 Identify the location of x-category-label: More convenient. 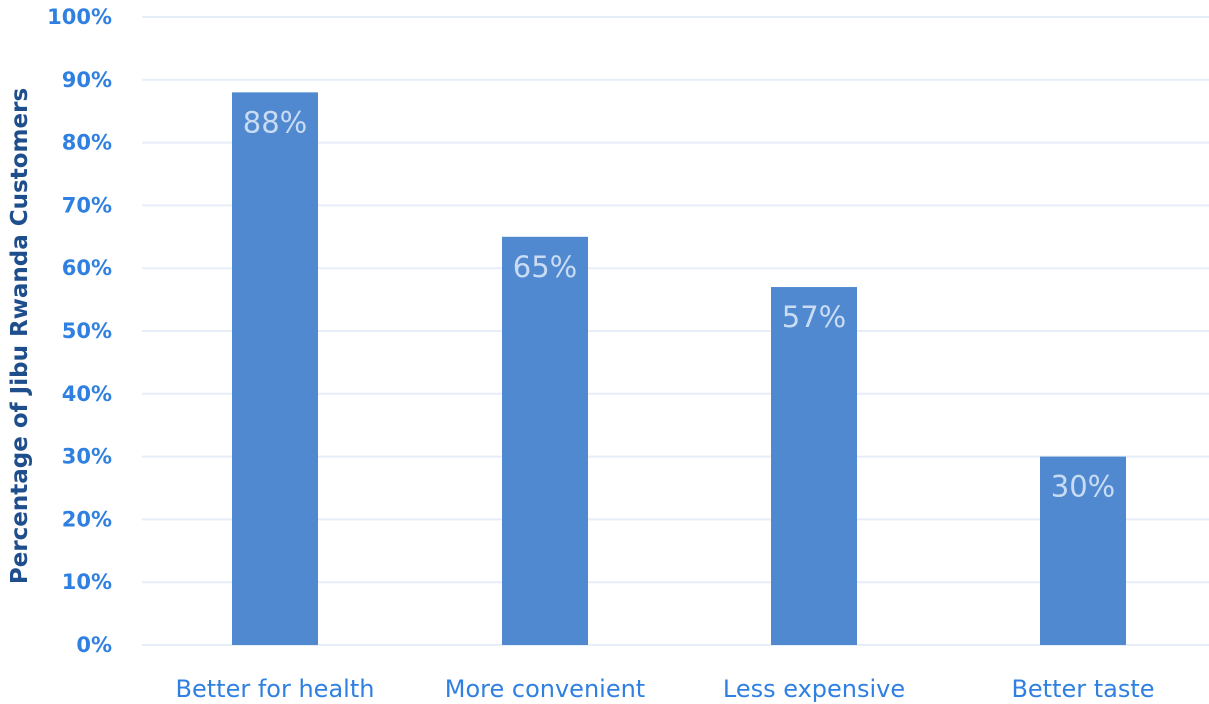
(545, 689).